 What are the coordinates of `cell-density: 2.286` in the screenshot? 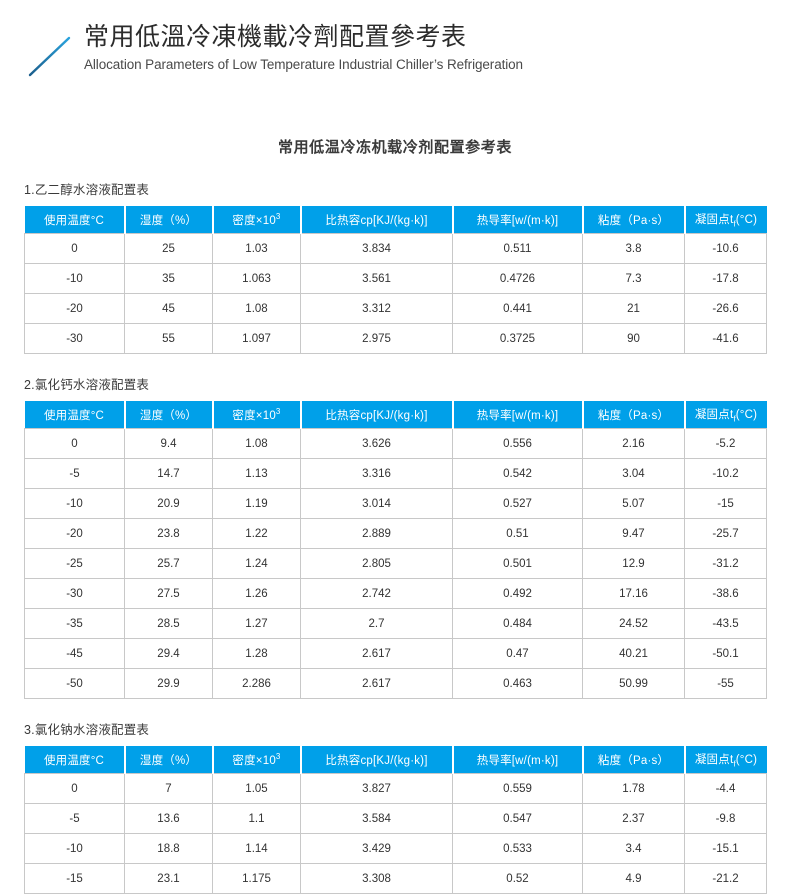 It's located at (256, 683).